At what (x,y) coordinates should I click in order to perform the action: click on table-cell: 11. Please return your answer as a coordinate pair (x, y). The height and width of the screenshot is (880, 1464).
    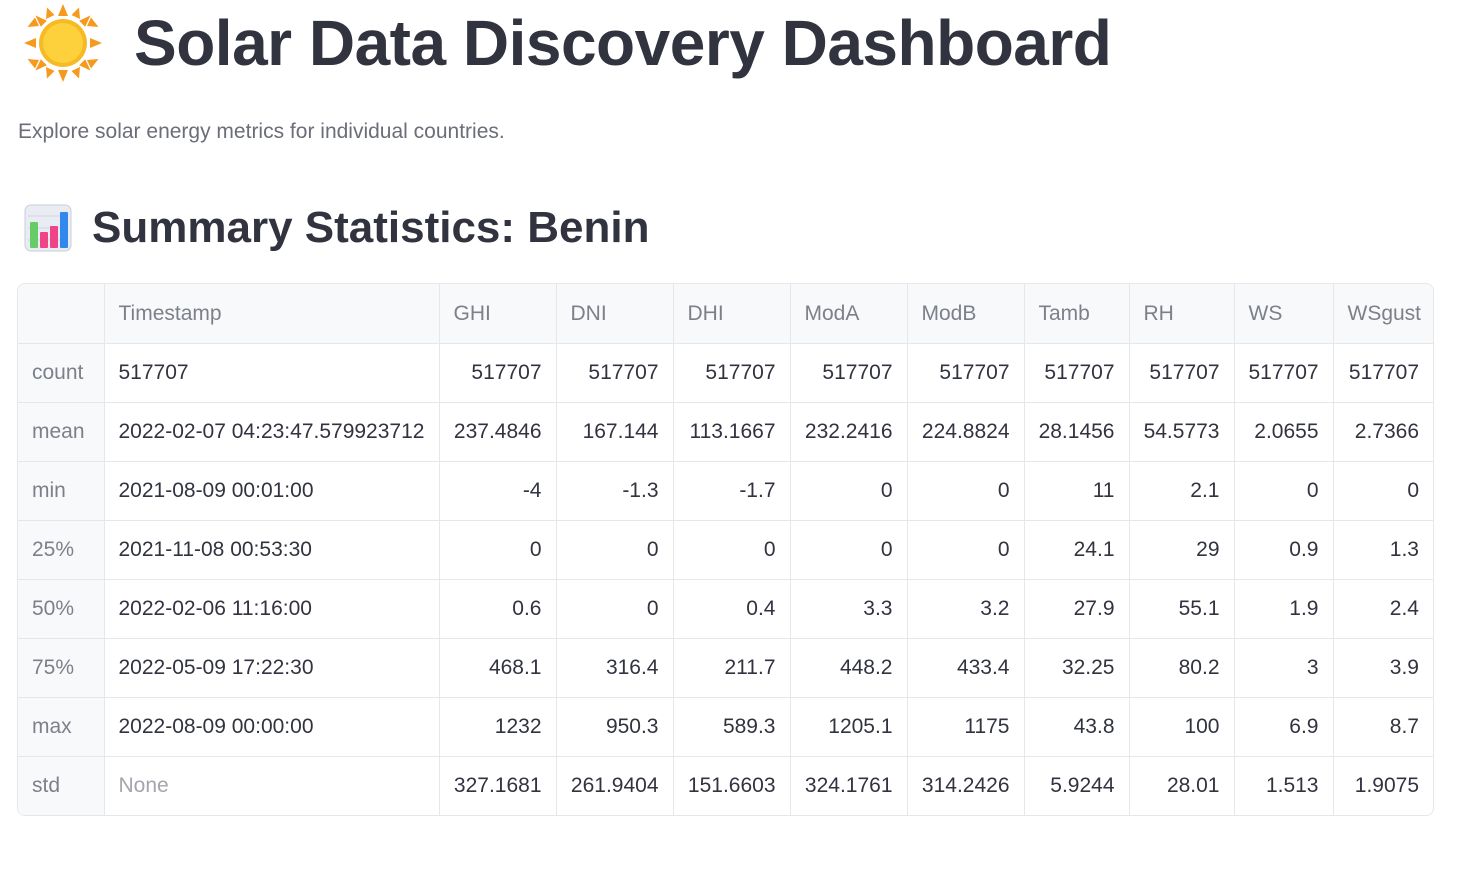
    Looking at the image, I should click on (1077, 491).